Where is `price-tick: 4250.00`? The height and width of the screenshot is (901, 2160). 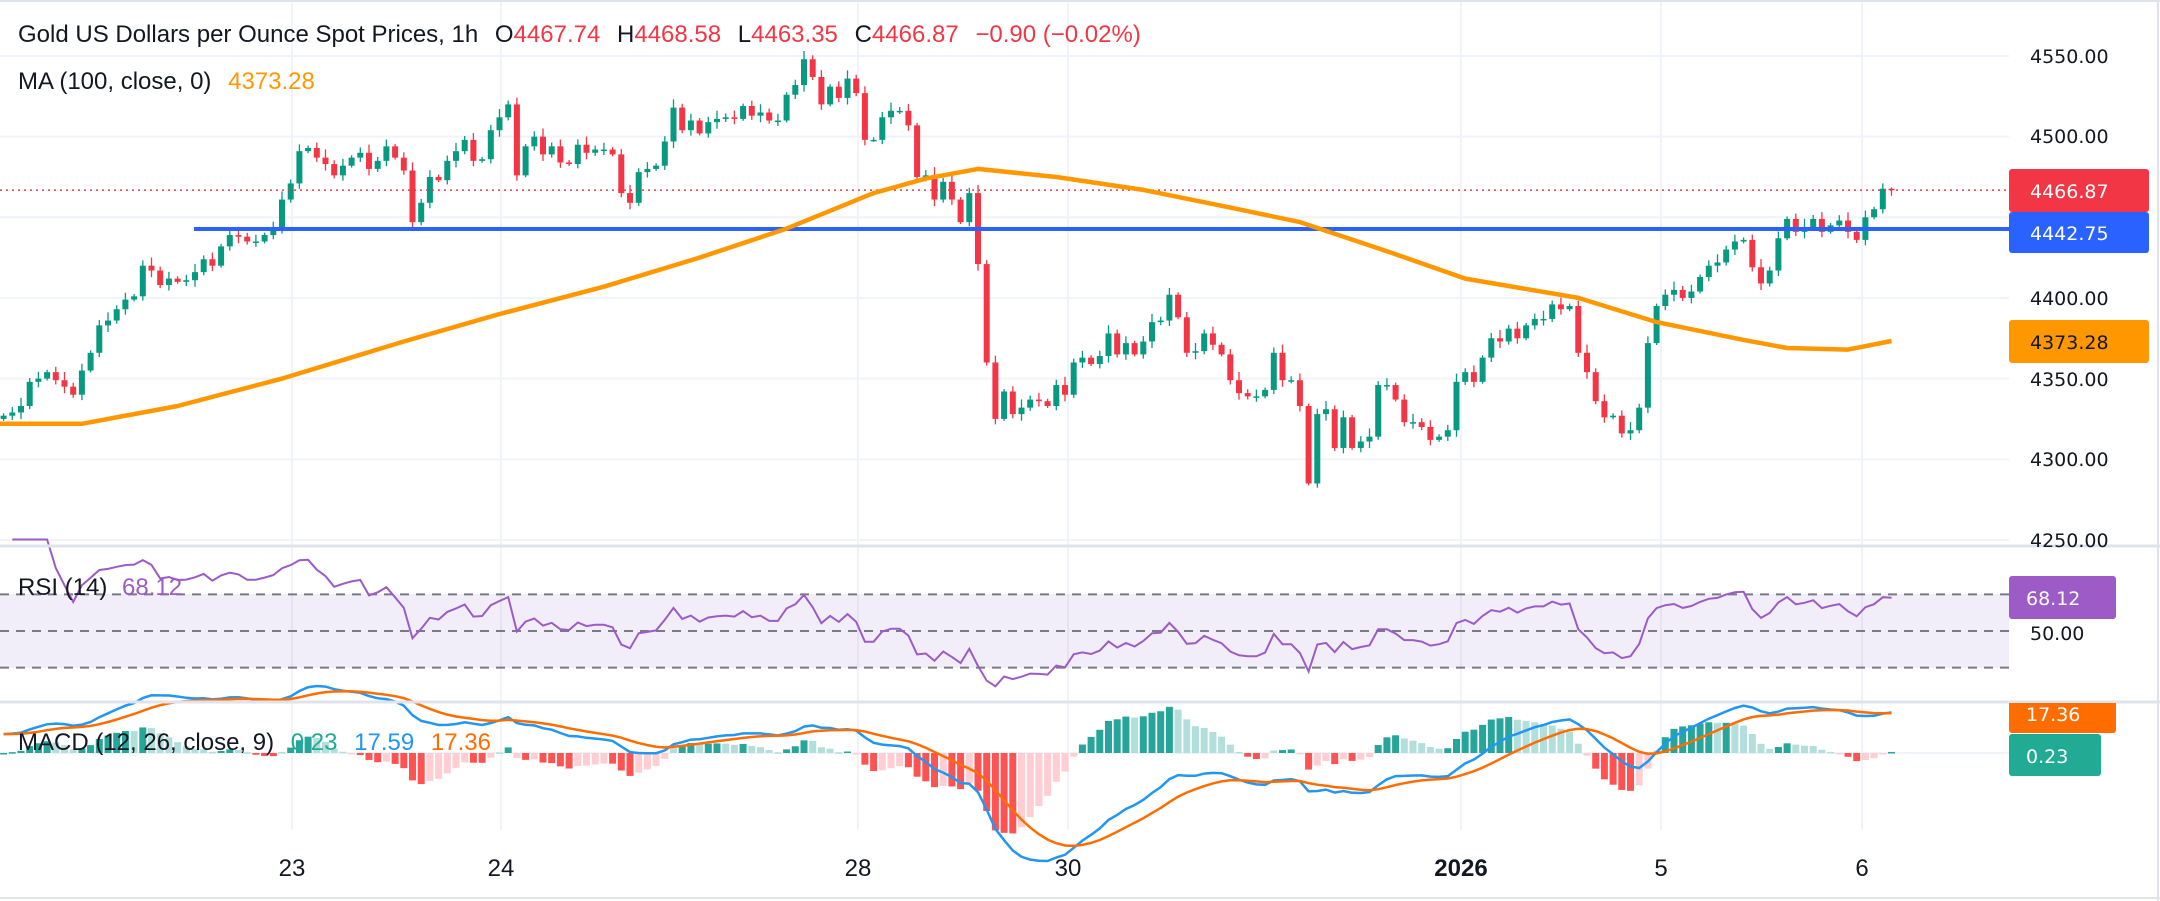 price-tick: 4250.00 is located at coordinates (2069, 541).